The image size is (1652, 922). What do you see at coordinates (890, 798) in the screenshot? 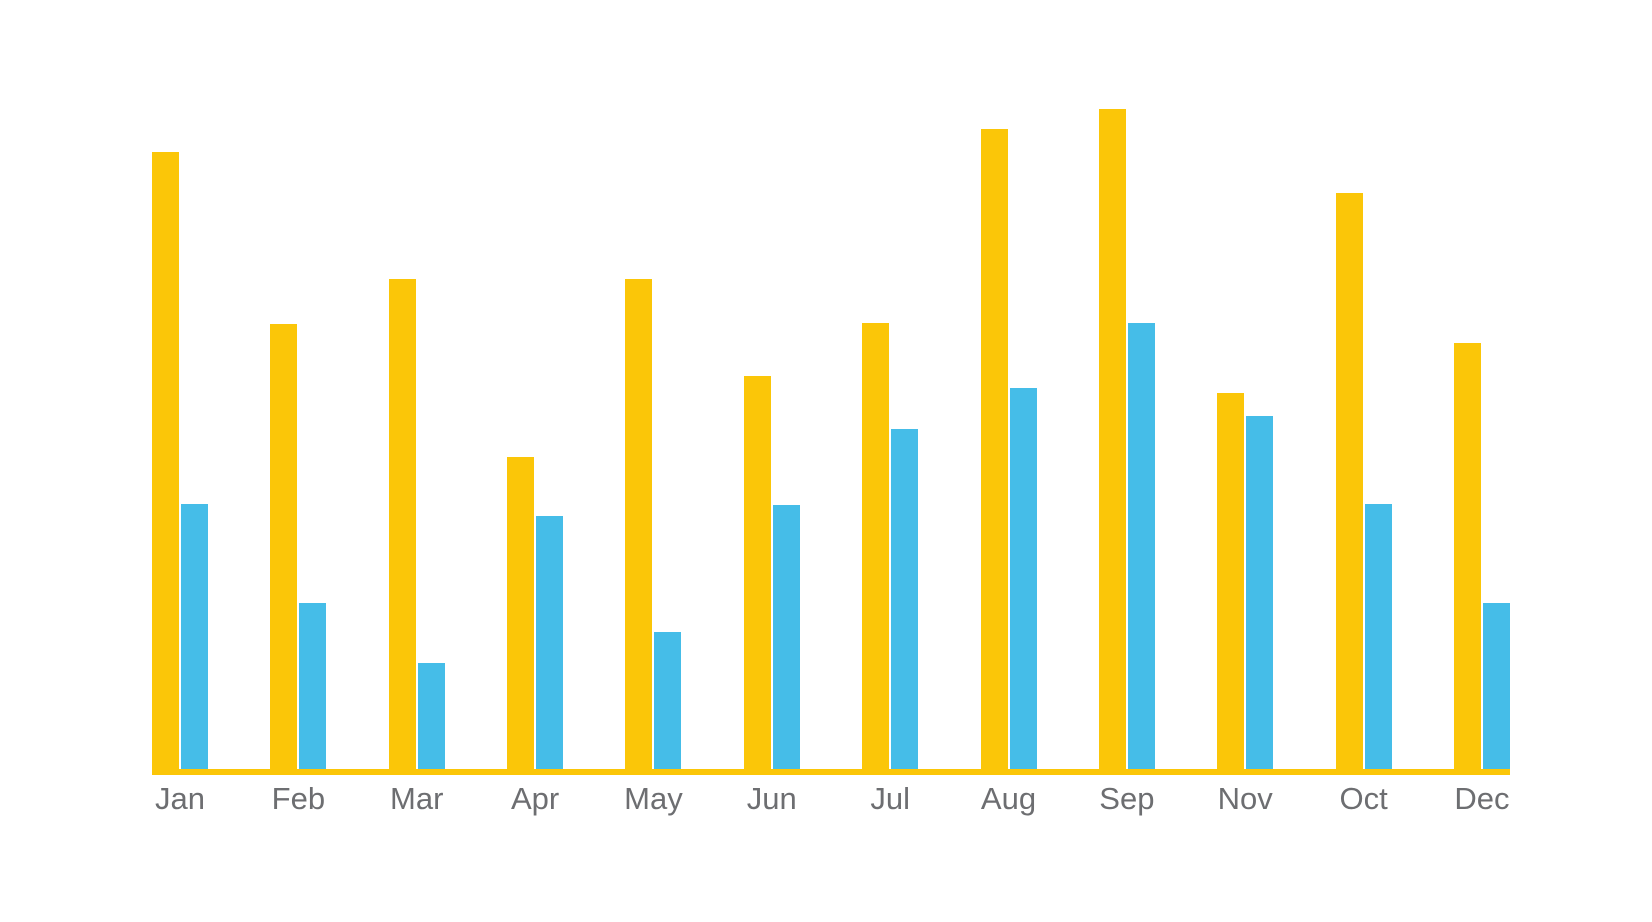
I see `x-tick-label-jul: Jul` at bounding box center [890, 798].